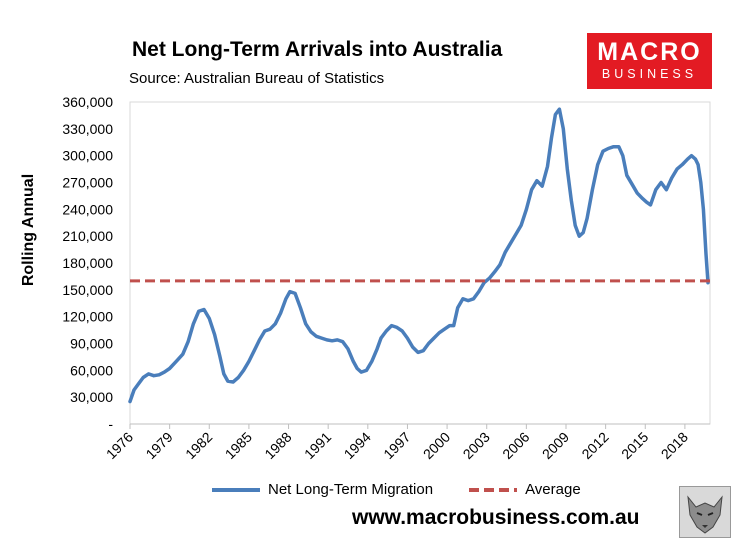 The width and height of the screenshot is (743, 550). What do you see at coordinates (493, 489) in the screenshot?
I see `legend-swatch-average` at bounding box center [493, 489].